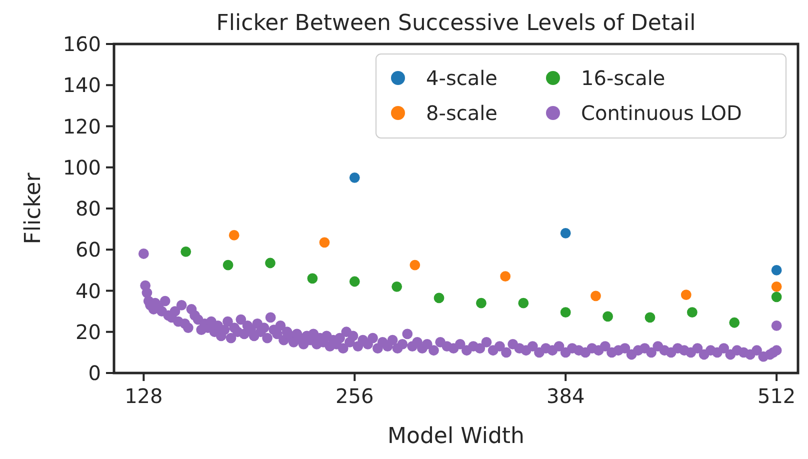  What do you see at coordinates (623, 78) in the screenshot?
I see `legend-label: 16-scale` at bounding box center [623, 78].